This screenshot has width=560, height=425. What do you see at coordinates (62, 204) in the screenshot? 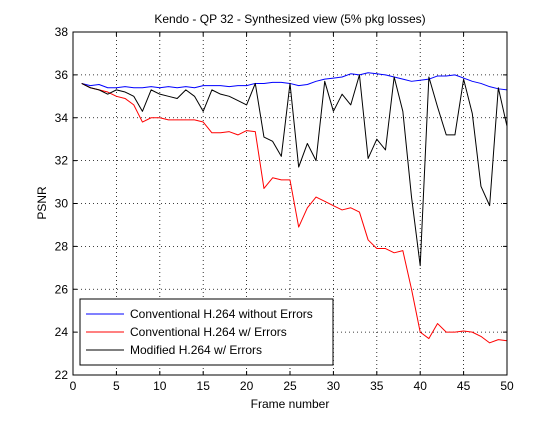
I see `y-tick-label: 30` at bounding box center [62, 204].